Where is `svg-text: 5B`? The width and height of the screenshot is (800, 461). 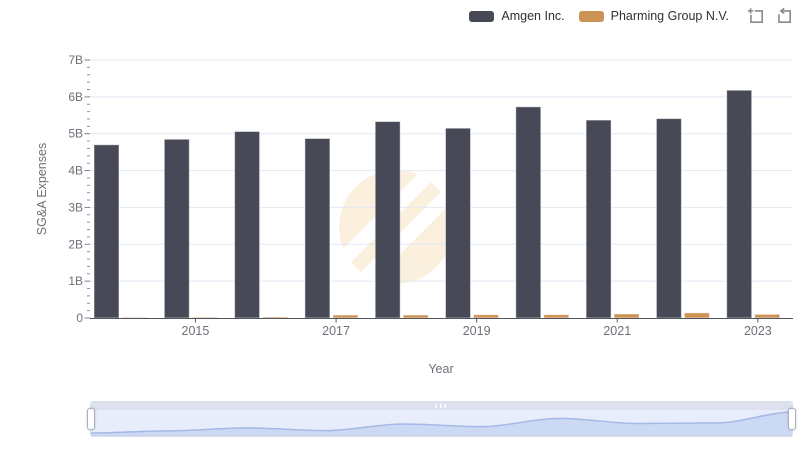
svg-text: 5B is located at coordinates (75, 134).